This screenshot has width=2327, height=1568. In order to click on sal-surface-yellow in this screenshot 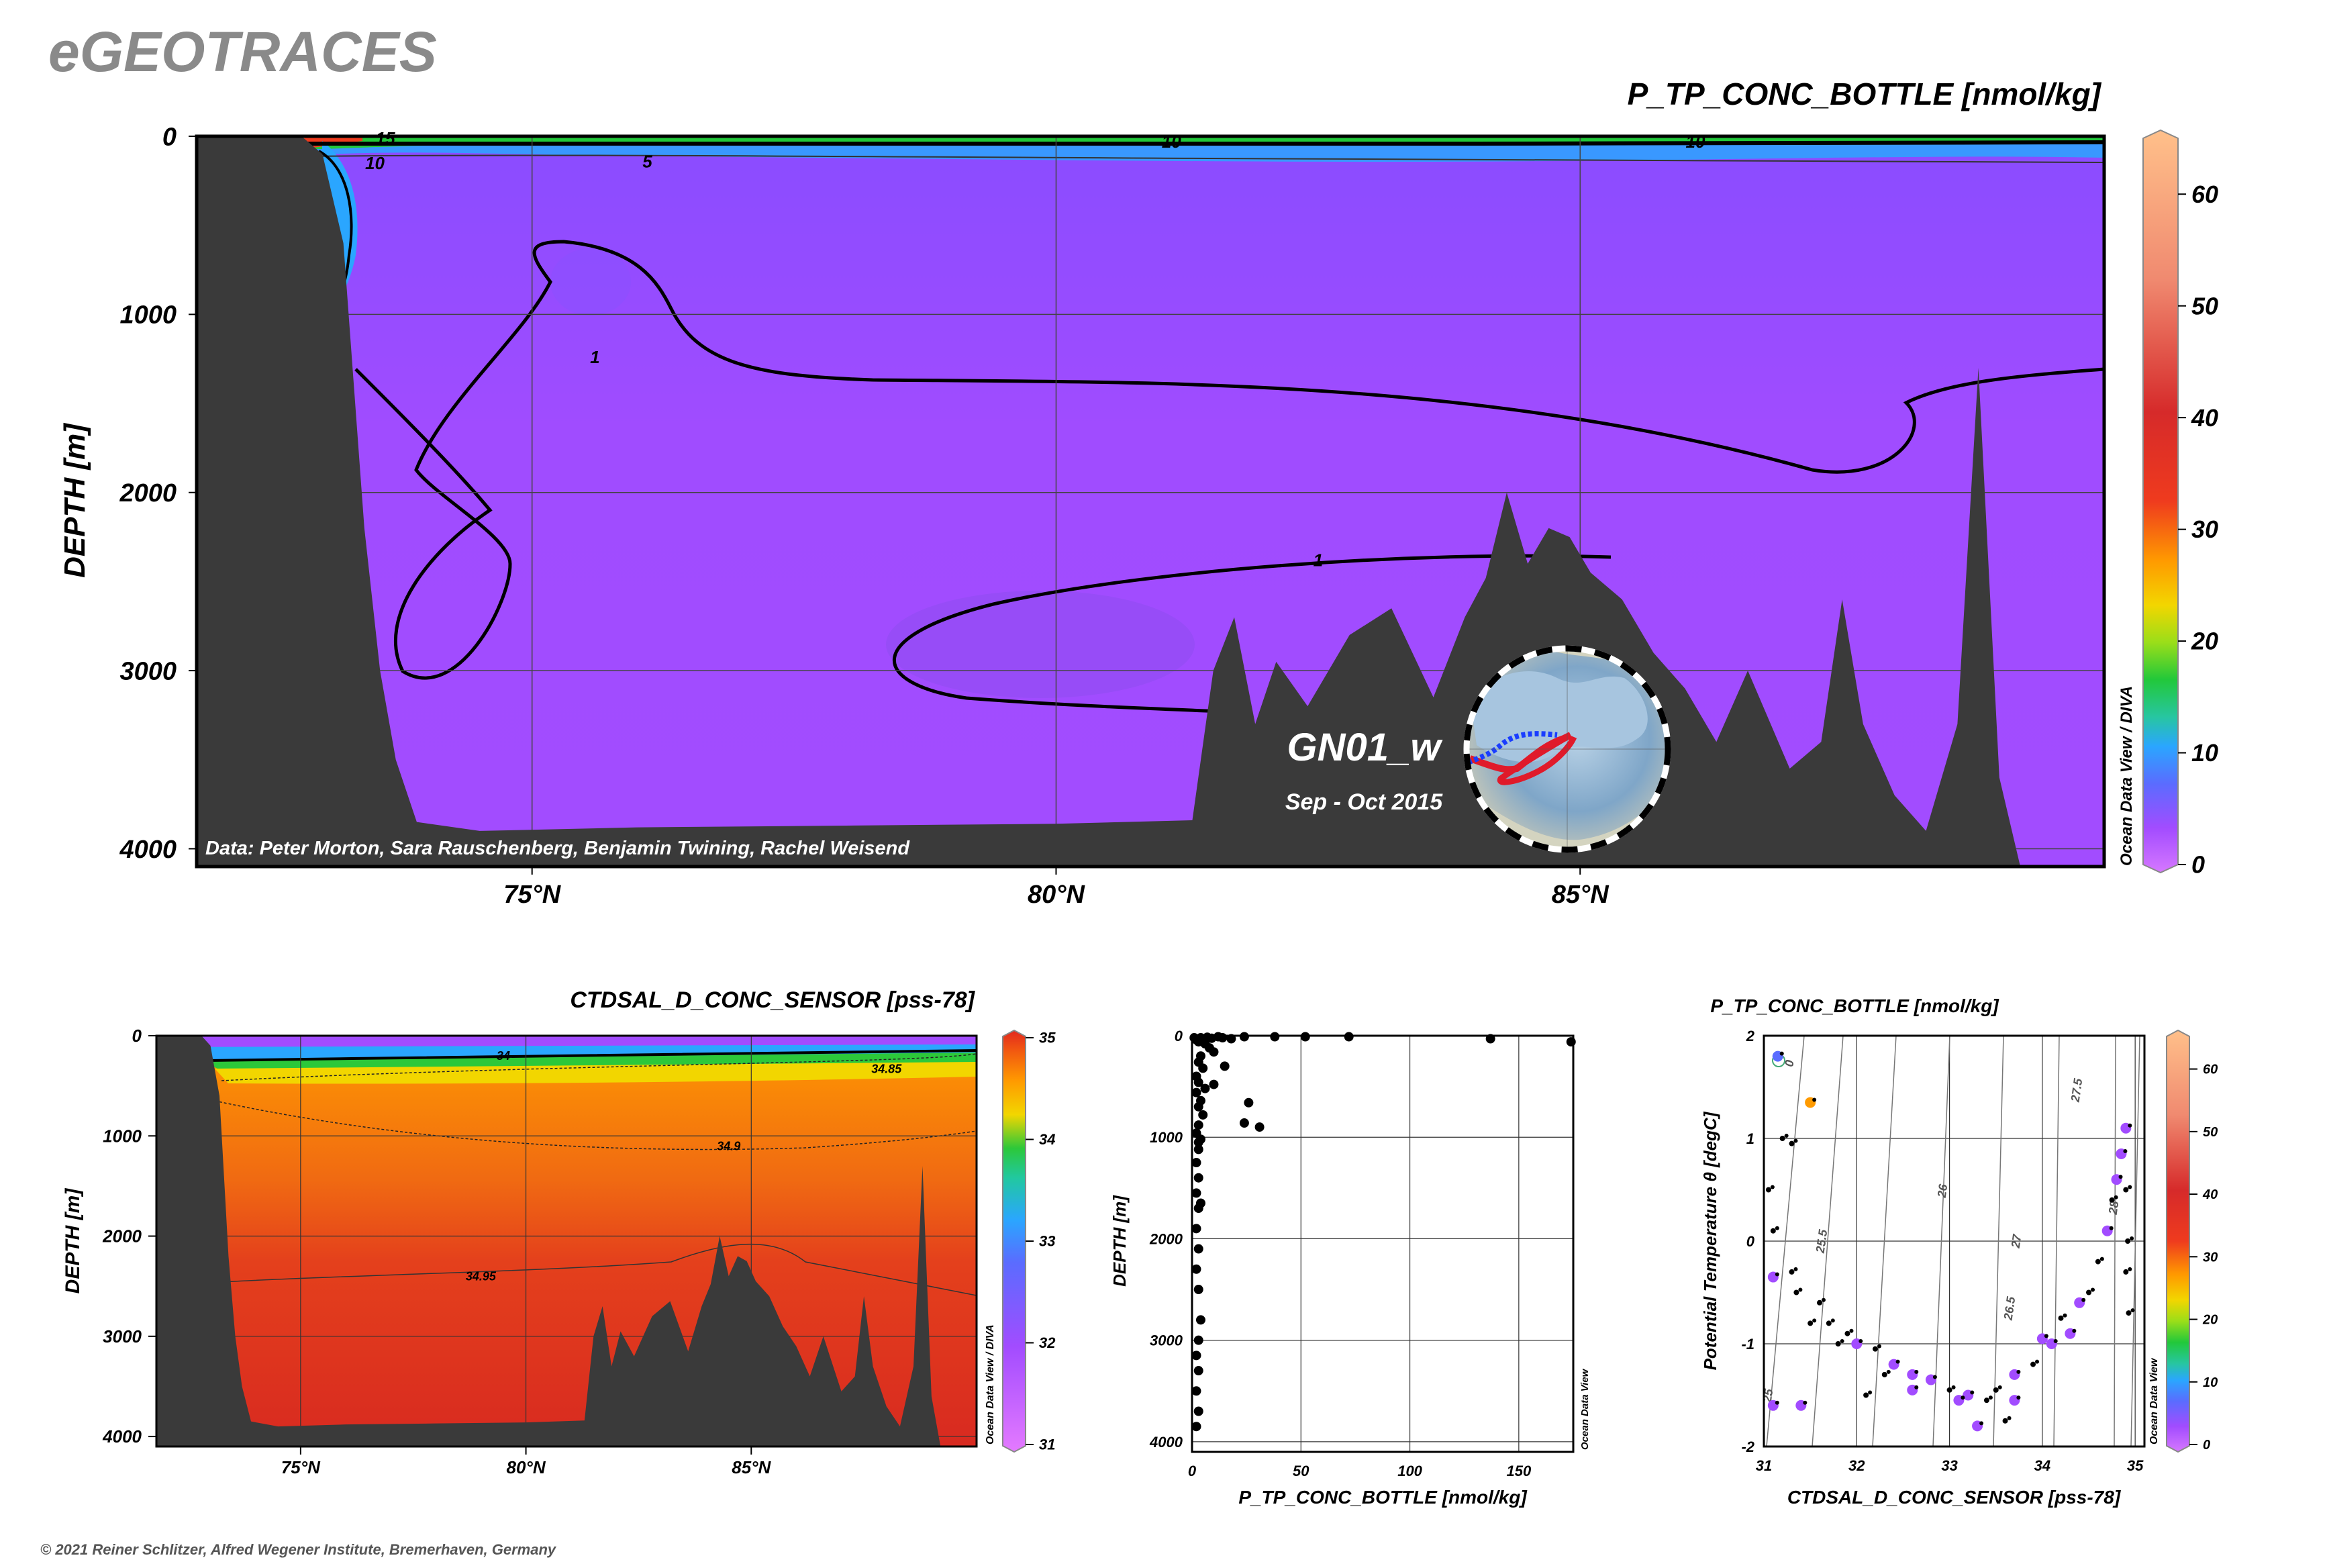, I will do `click(596, 1073)`.